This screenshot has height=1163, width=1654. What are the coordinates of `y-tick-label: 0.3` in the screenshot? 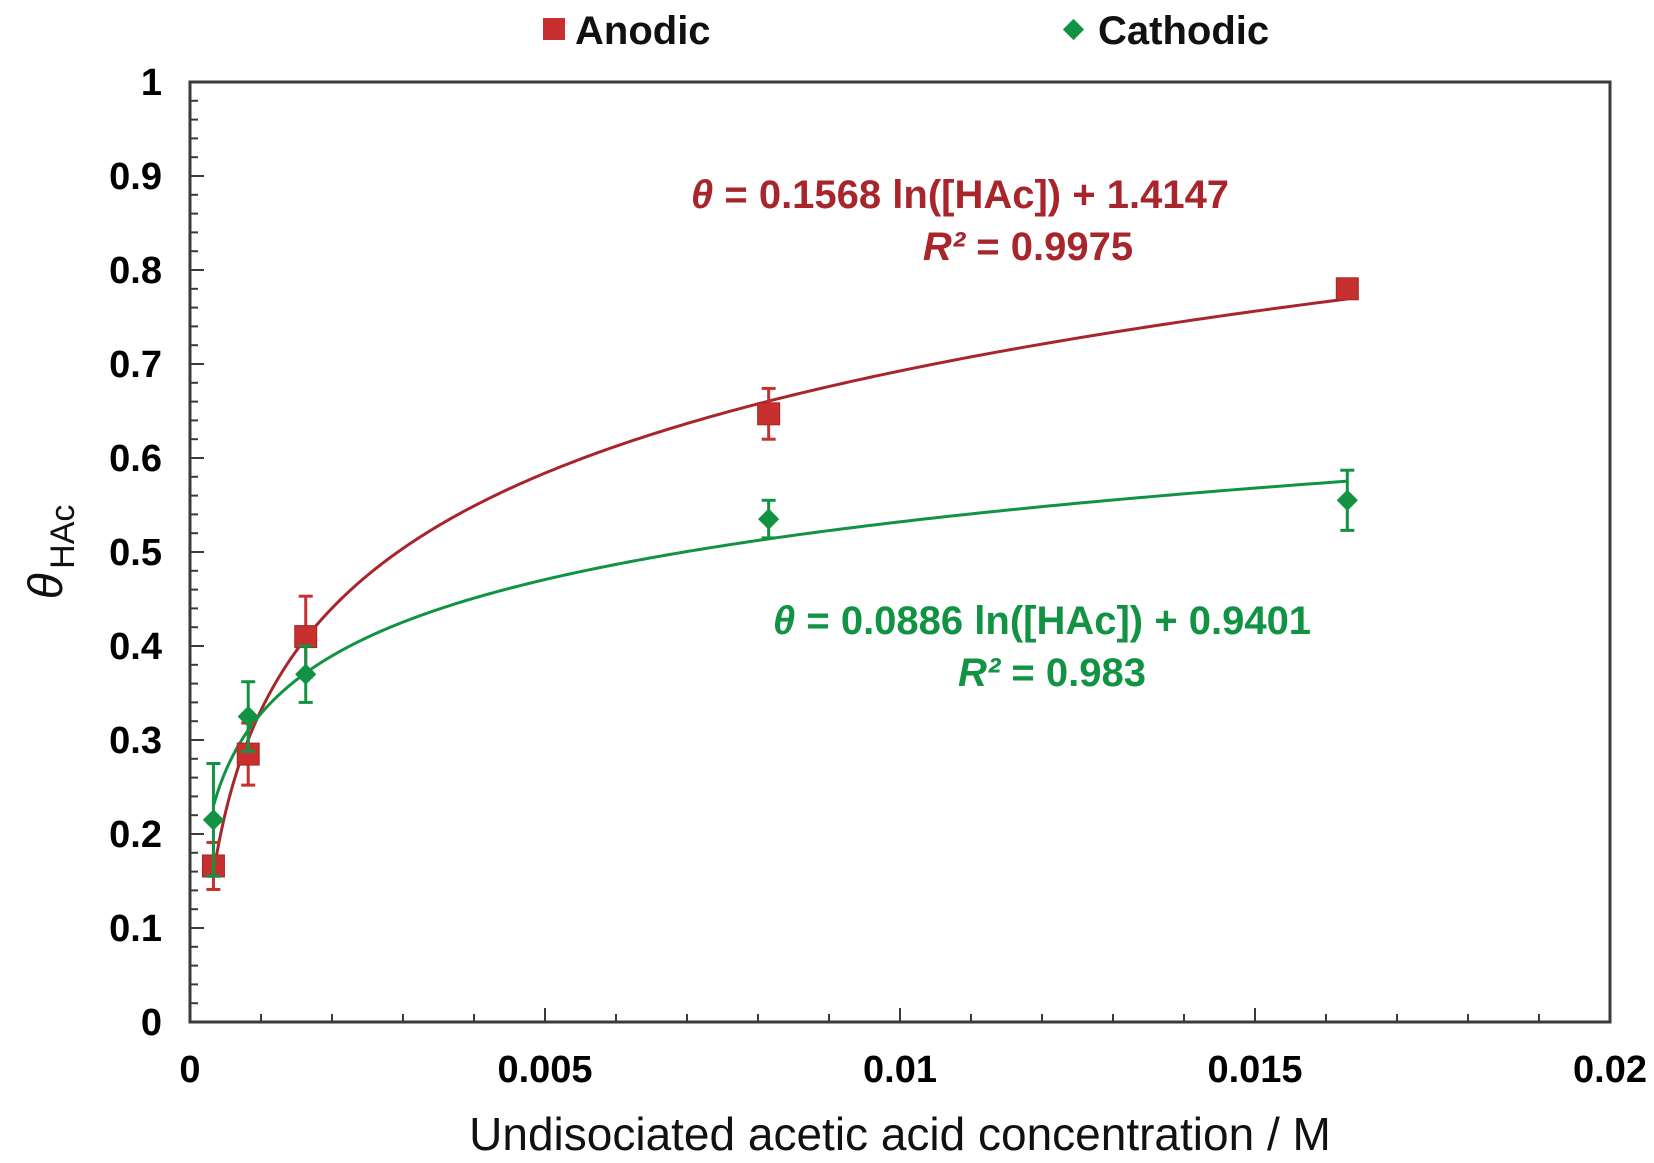 It's located at (135, 741).